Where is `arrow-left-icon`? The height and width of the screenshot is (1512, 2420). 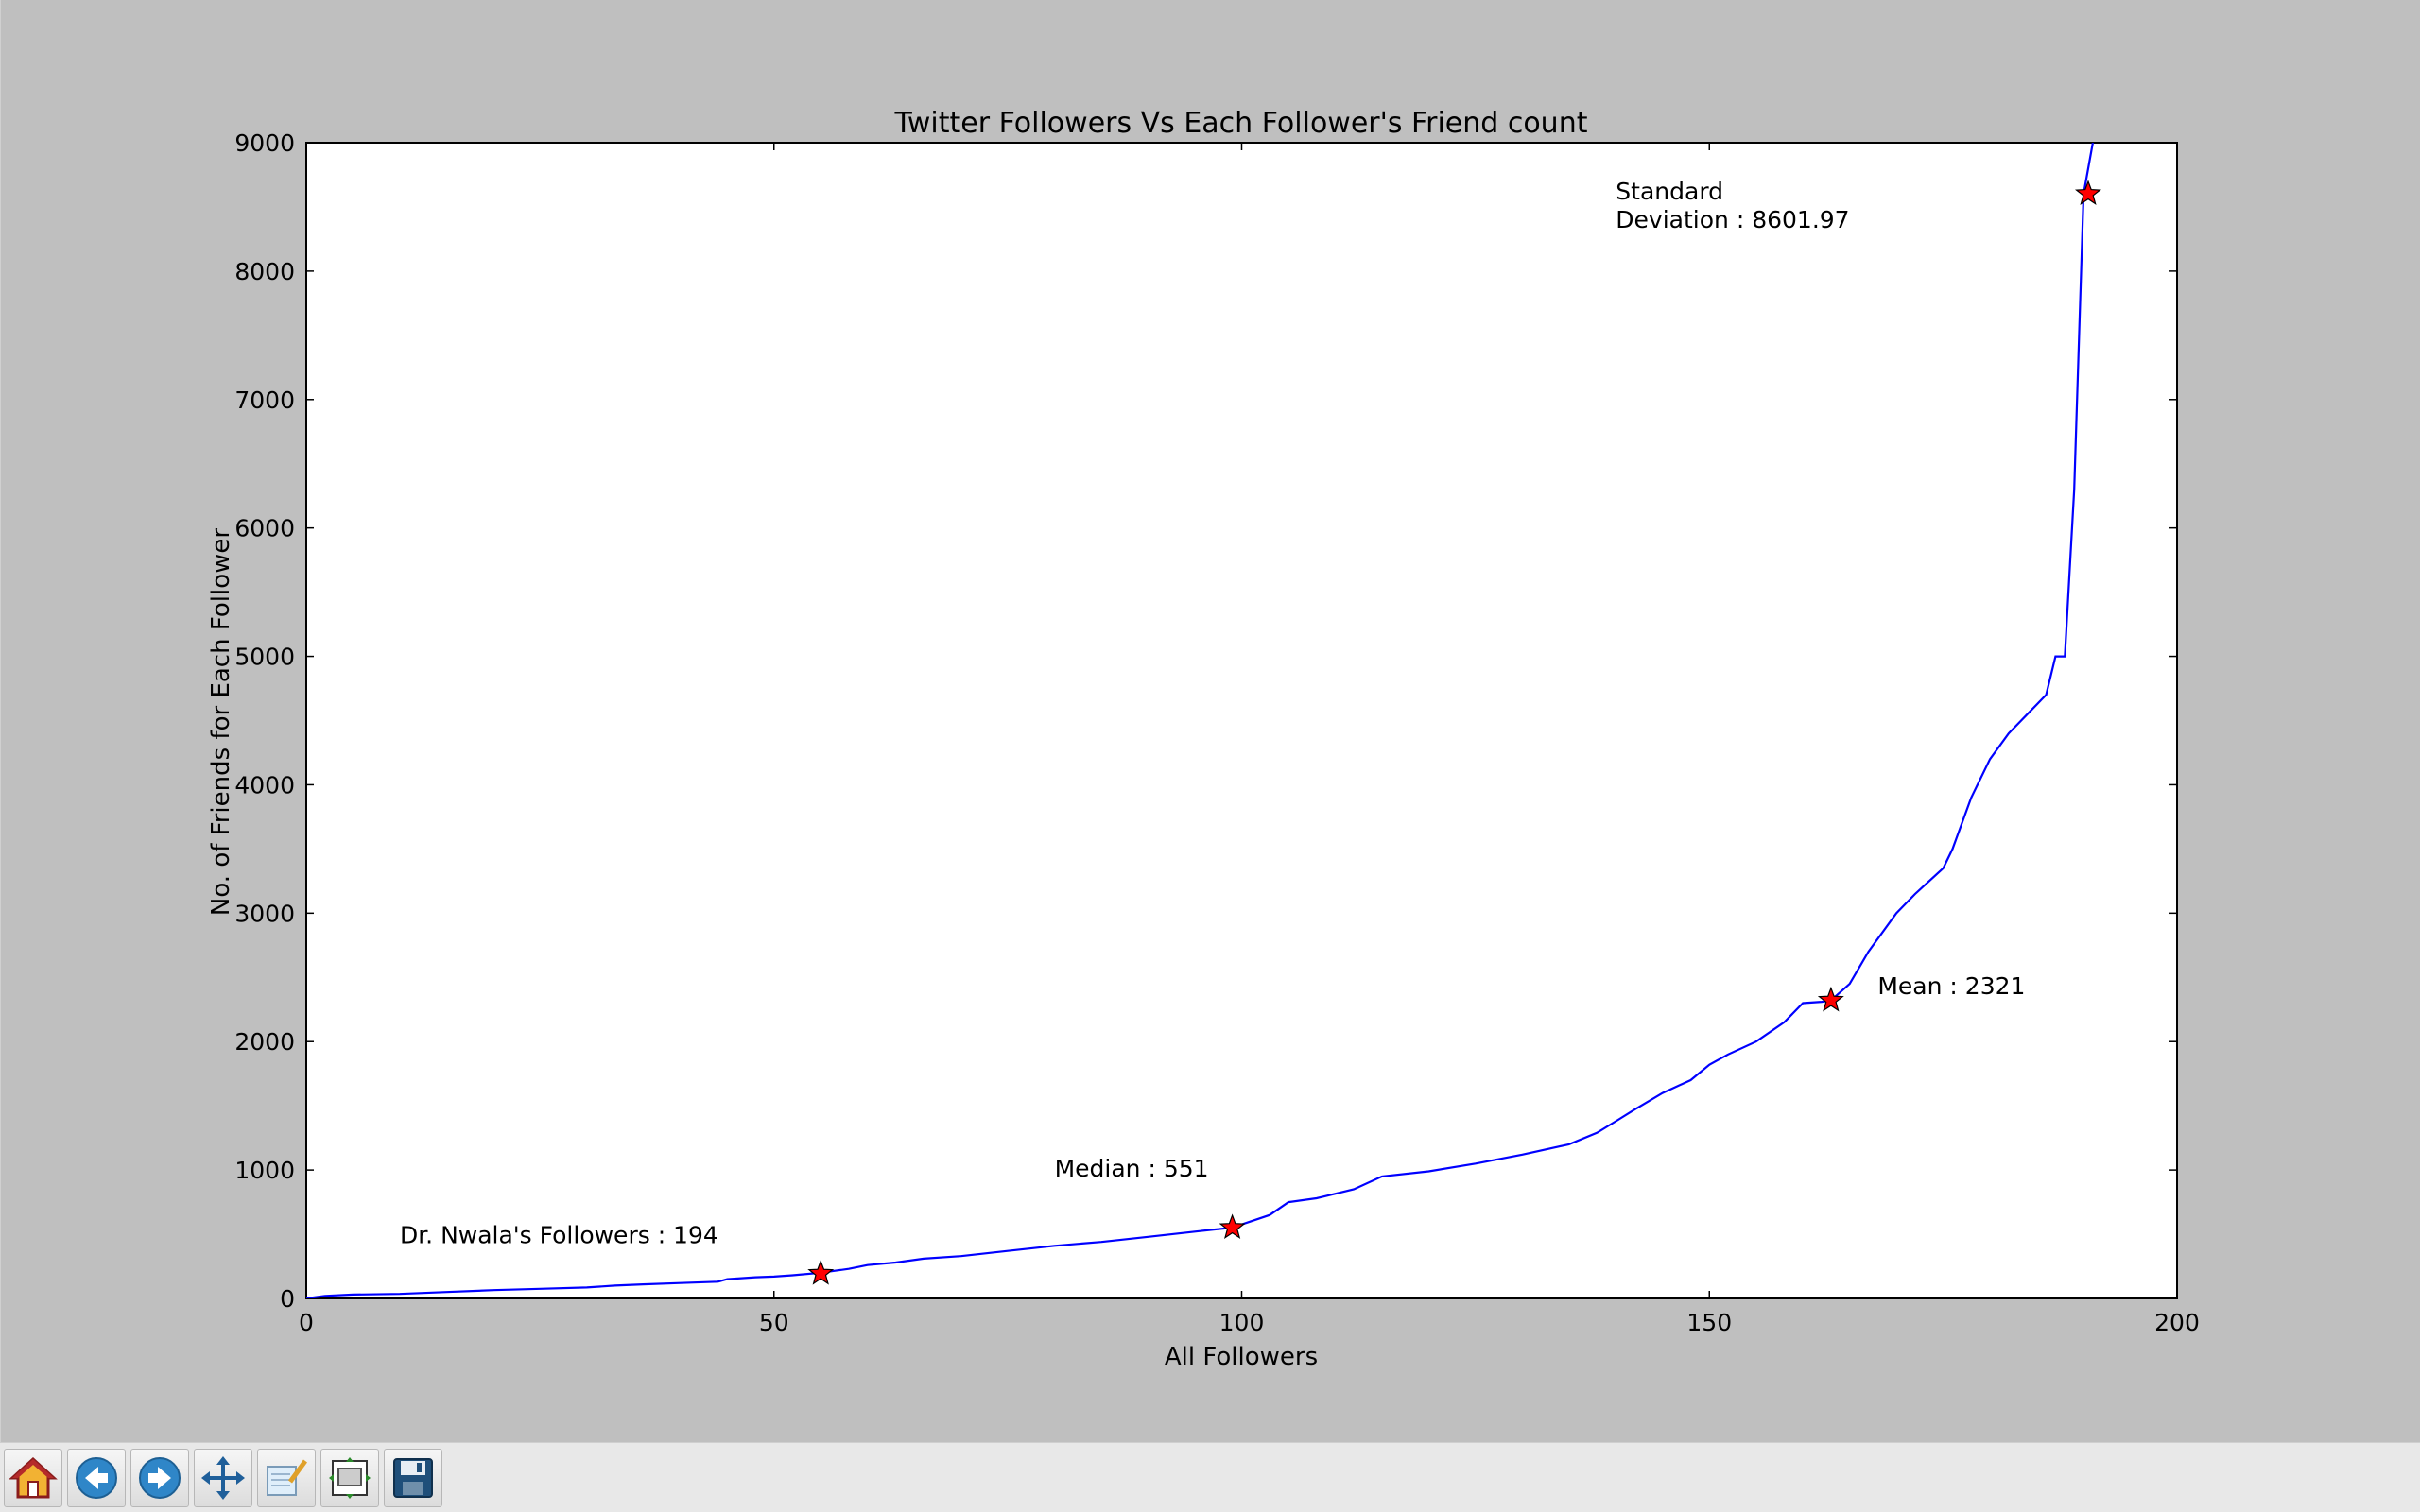
arrow-left-icon is located at coordinates (96, 1477).